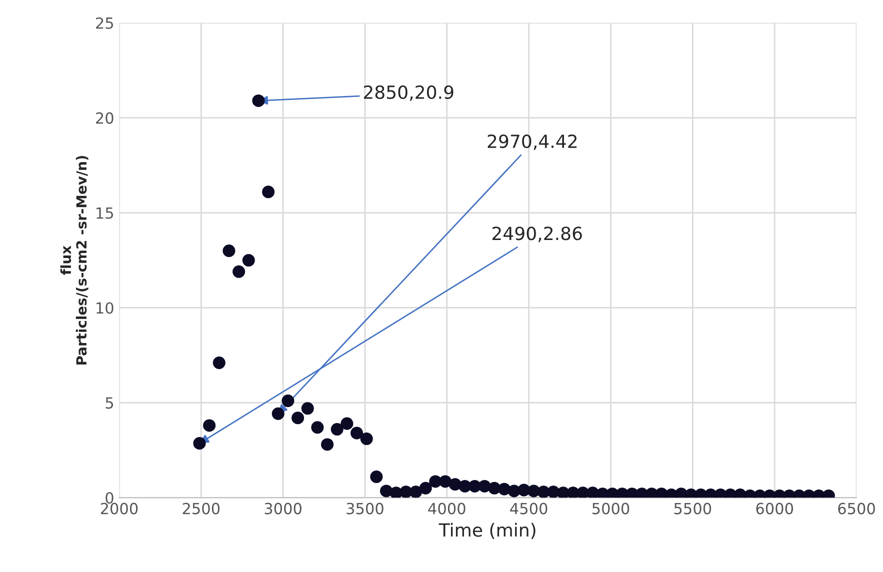 Image resolution: width=883 pixels, height=572 pixels. I want to click on x-tick-label: 2500, so click(201, 508).